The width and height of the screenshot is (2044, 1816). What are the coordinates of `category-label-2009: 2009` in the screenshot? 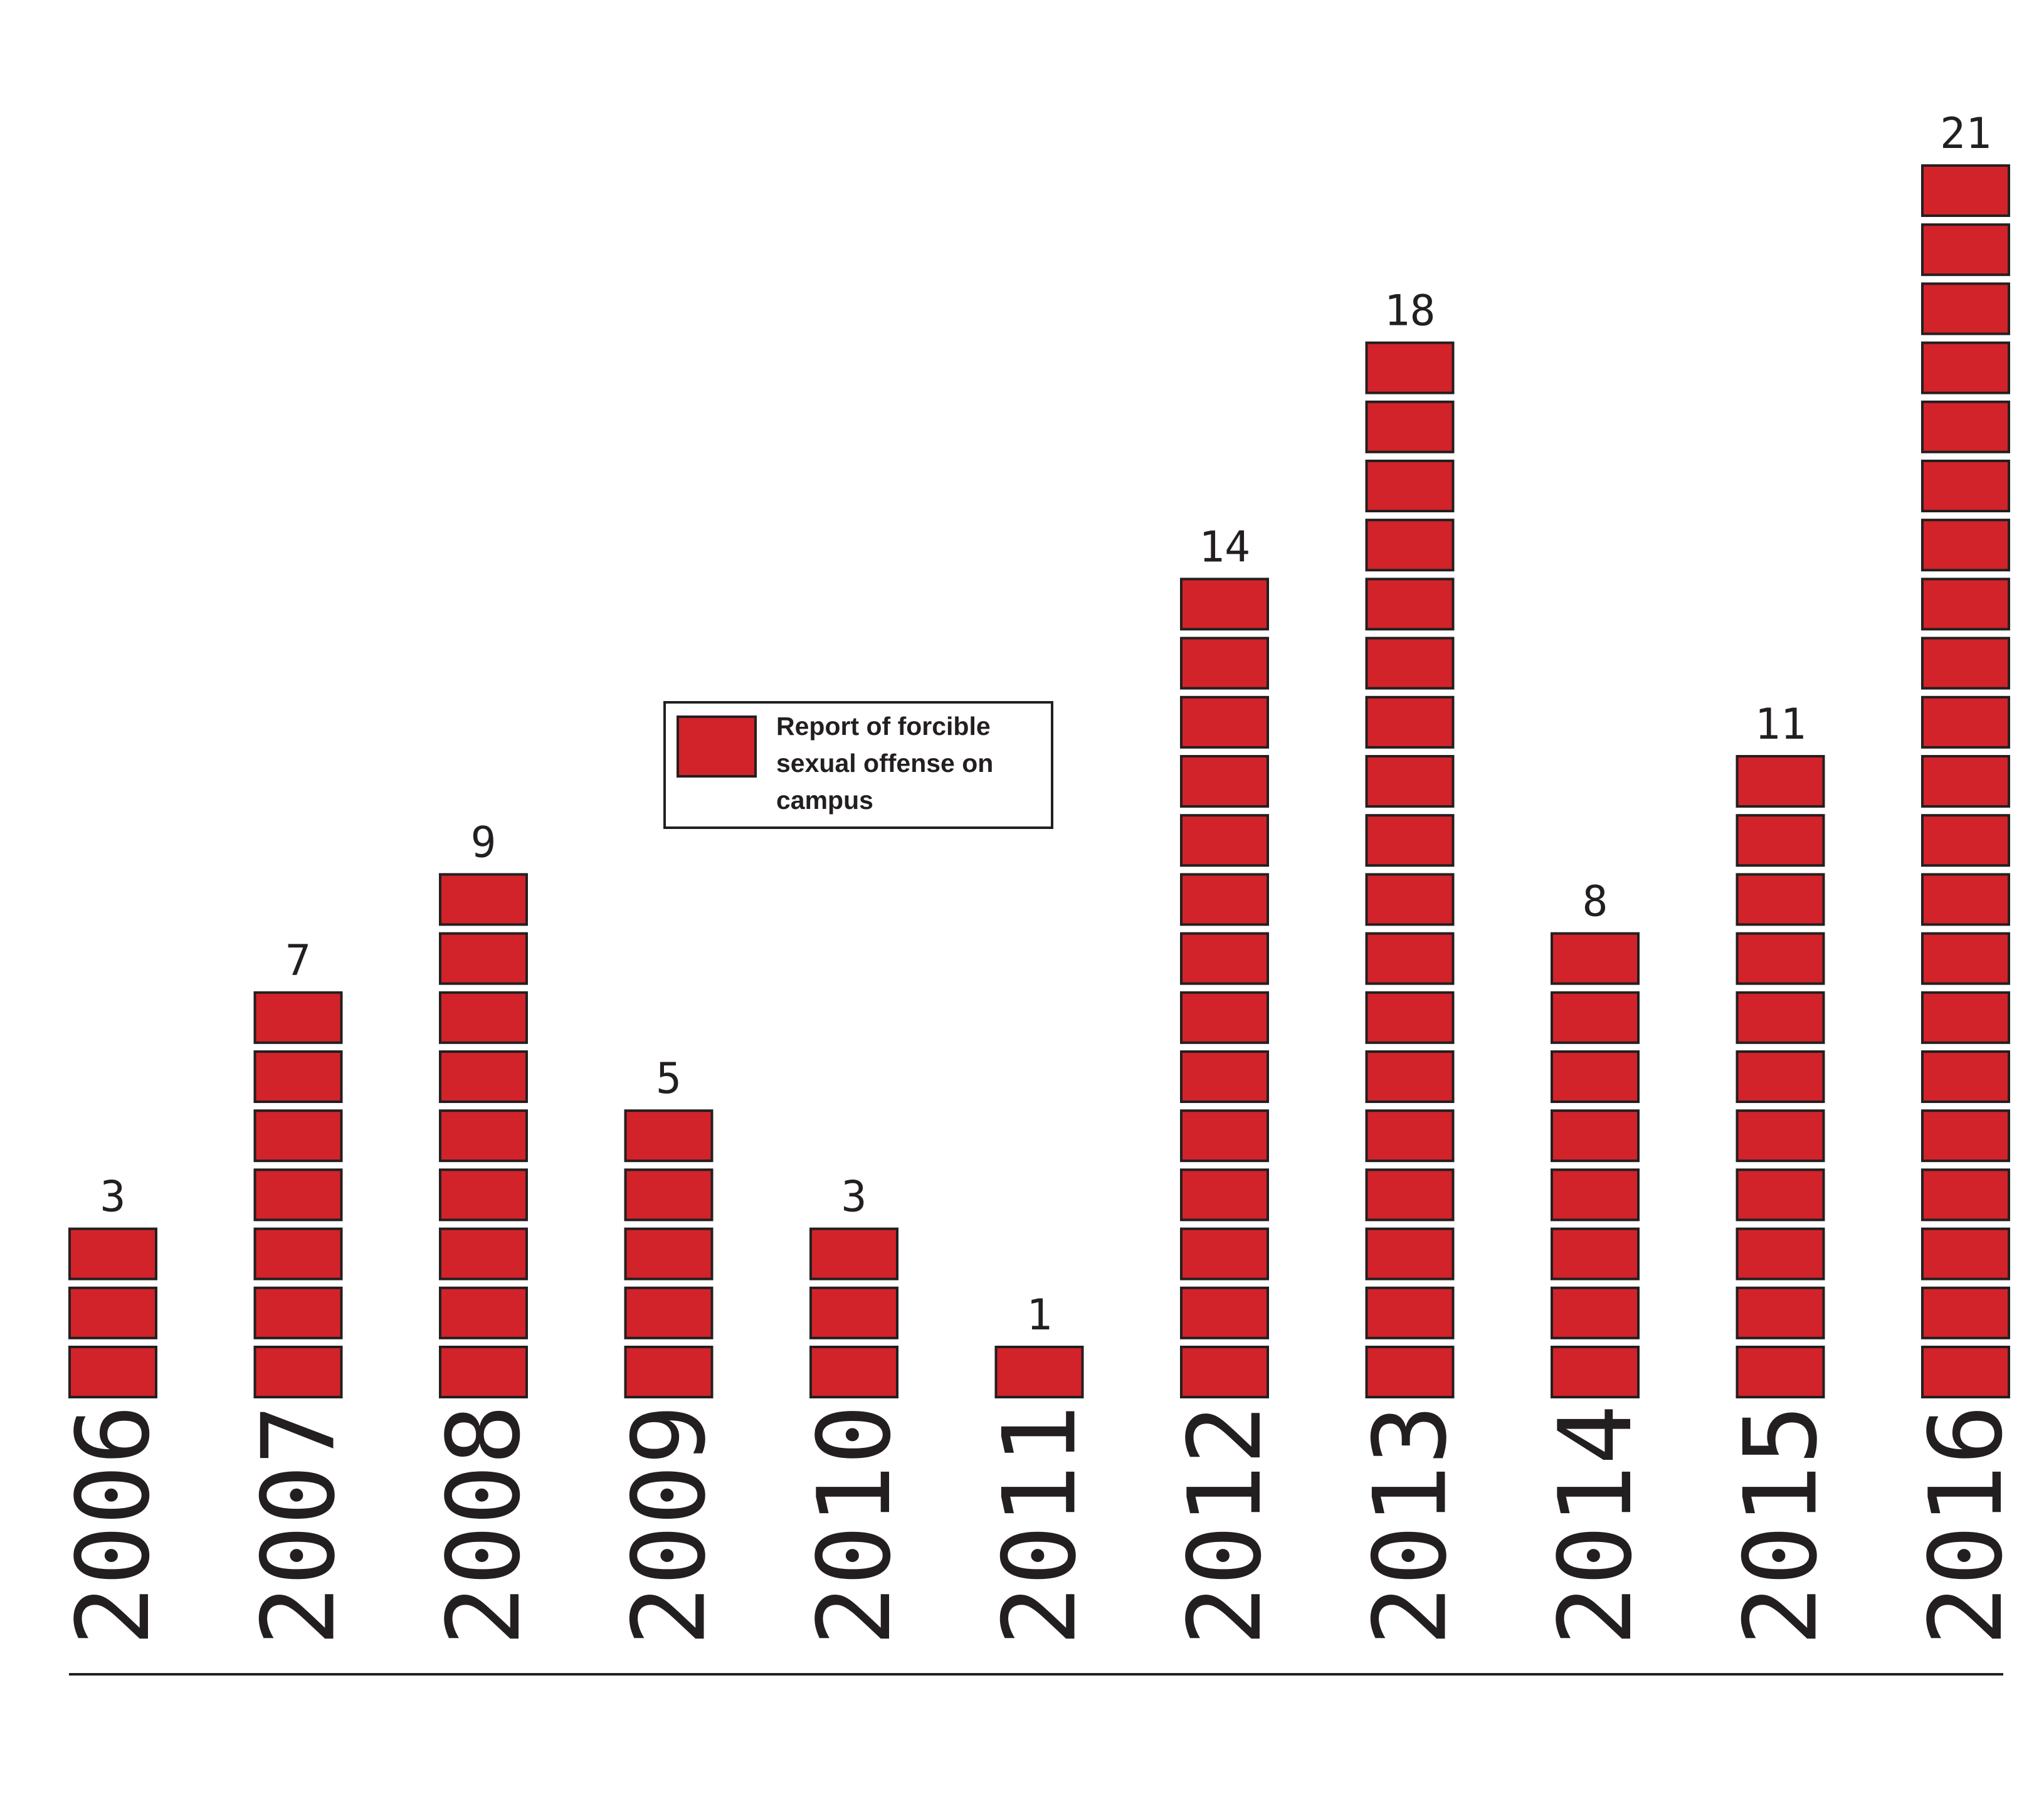 It's located at (670, 1525).